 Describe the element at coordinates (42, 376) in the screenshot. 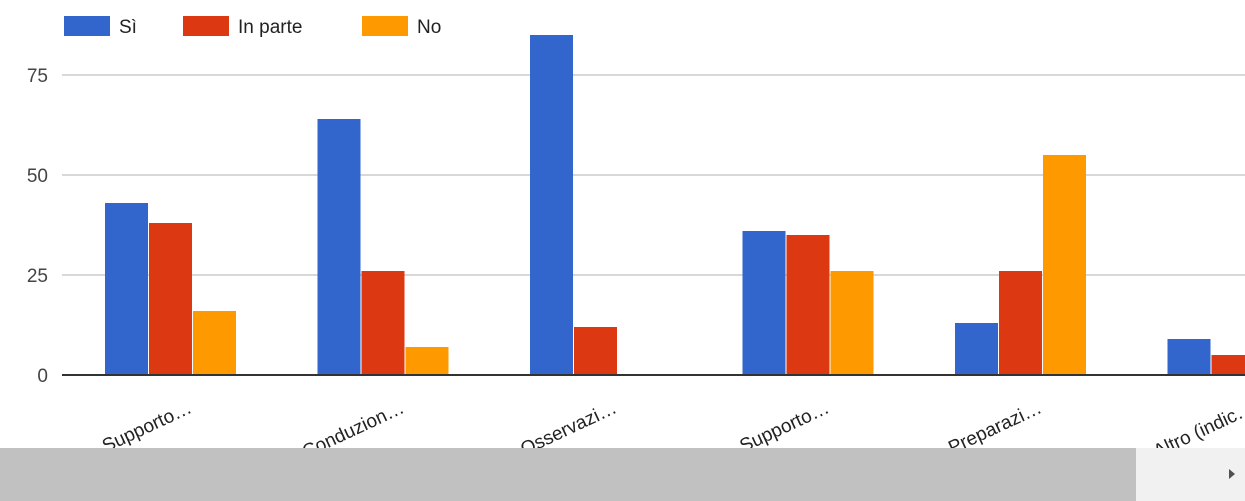

I see `y-tick-label: 0` at that location.